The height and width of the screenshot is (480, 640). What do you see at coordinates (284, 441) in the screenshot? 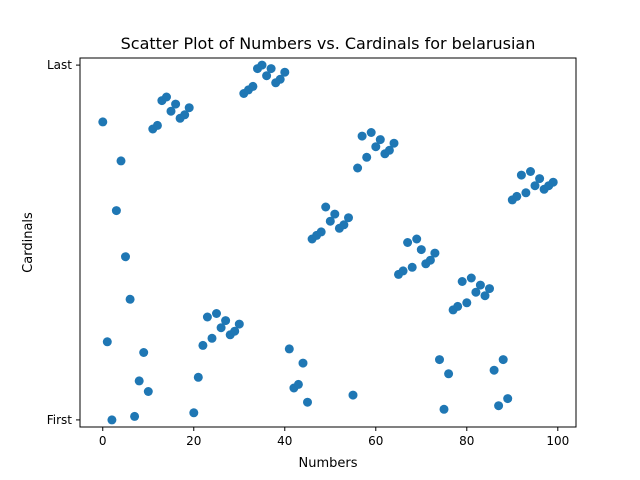
I see `x-tick-label: 40` at bounding box center [284, 441].